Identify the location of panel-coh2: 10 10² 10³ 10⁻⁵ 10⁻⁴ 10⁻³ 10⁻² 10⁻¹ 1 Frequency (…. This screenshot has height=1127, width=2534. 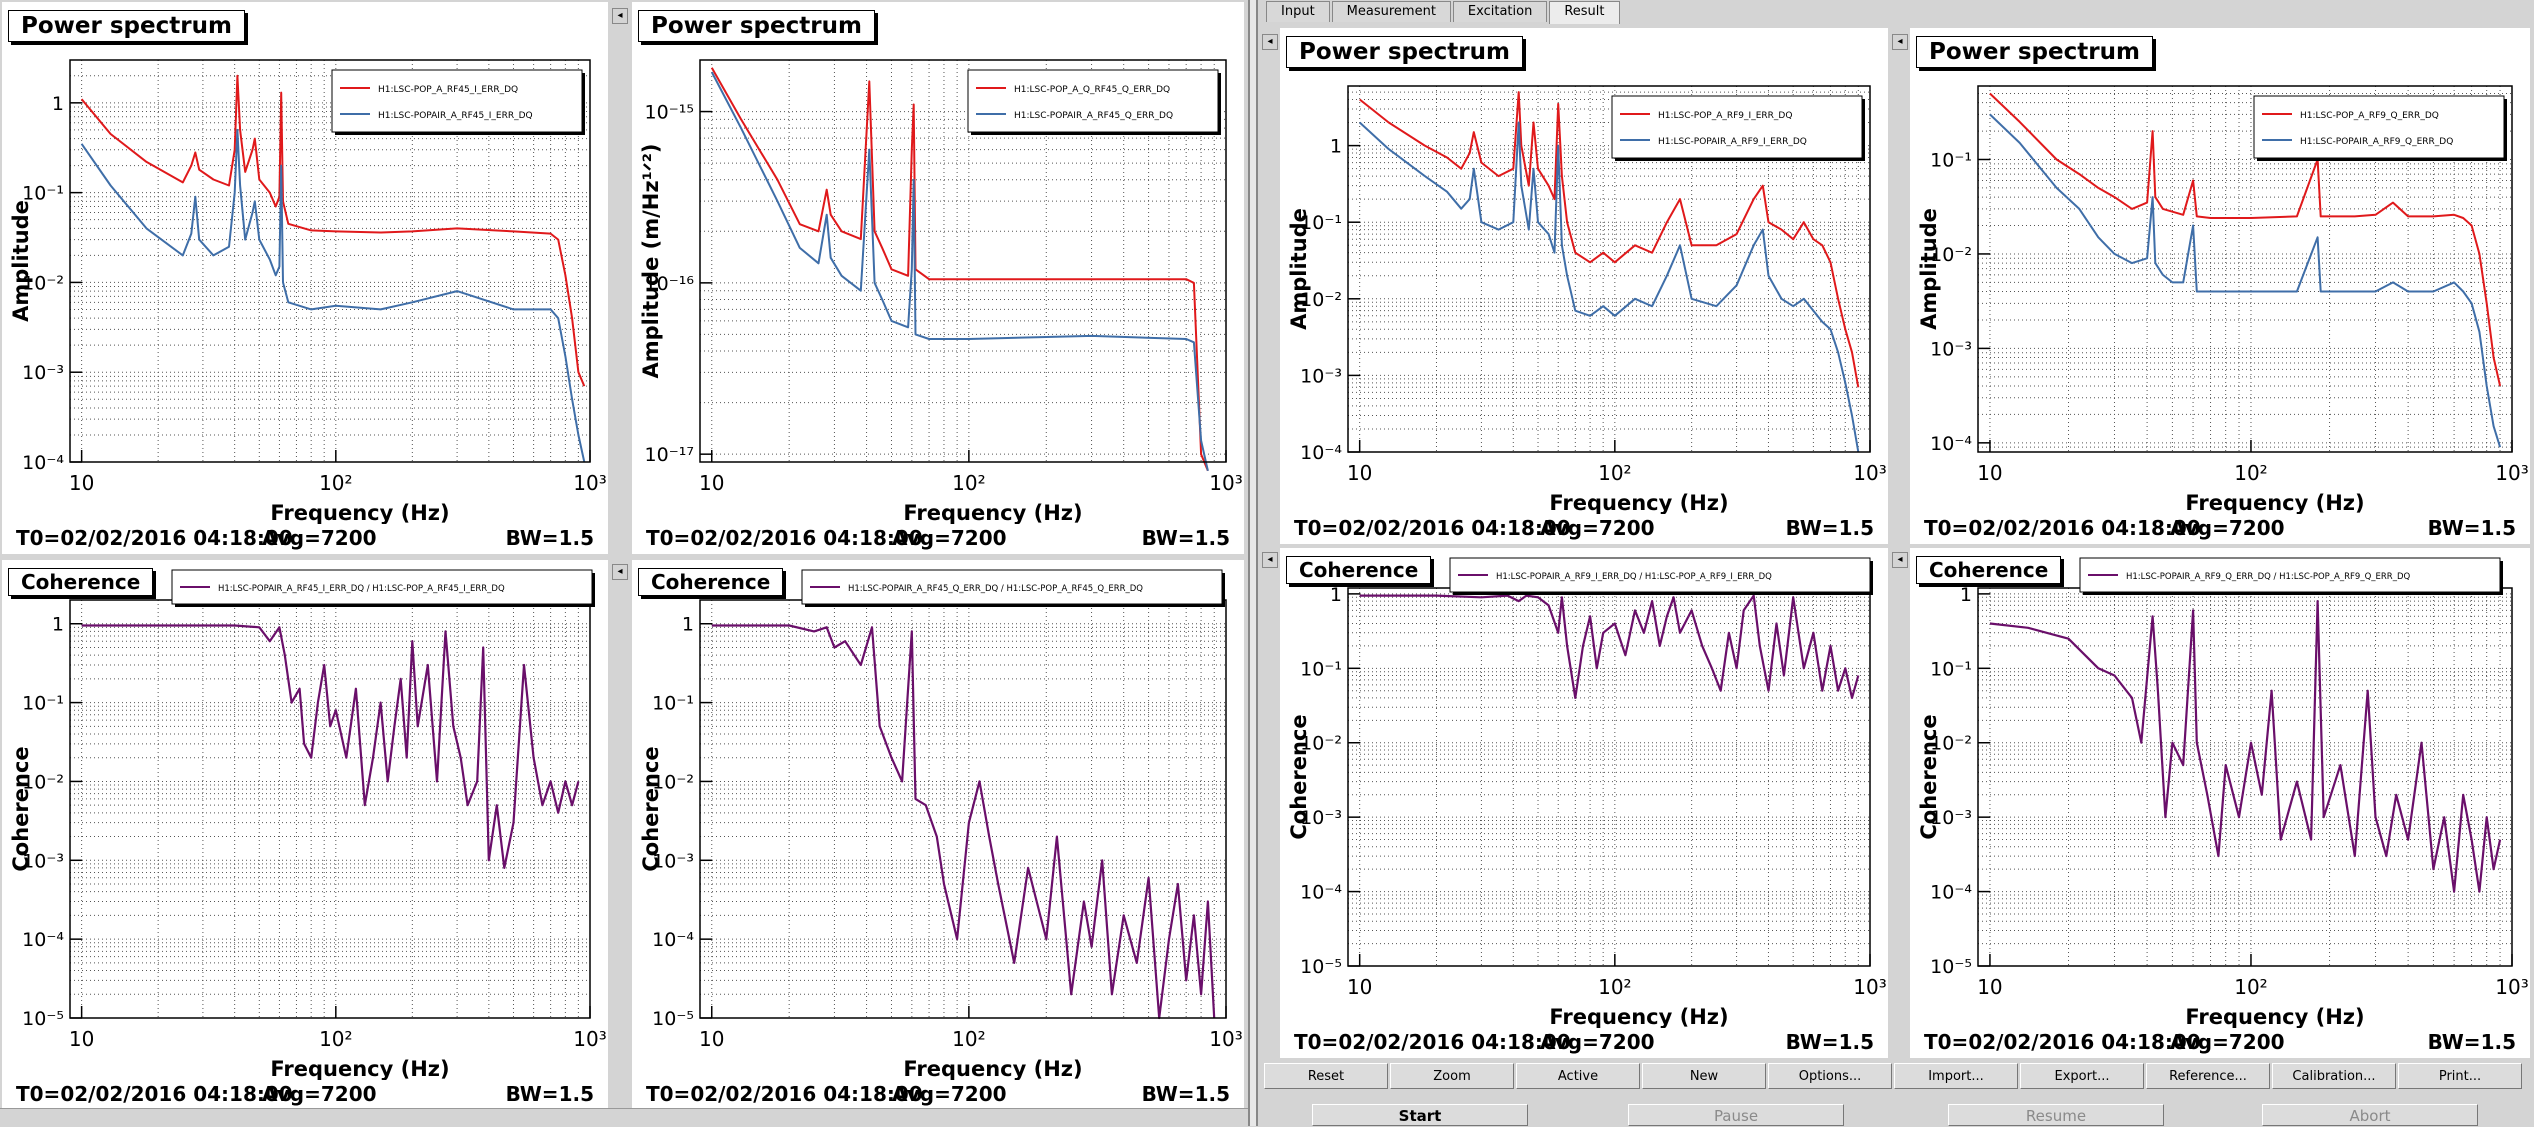
(938, 835).